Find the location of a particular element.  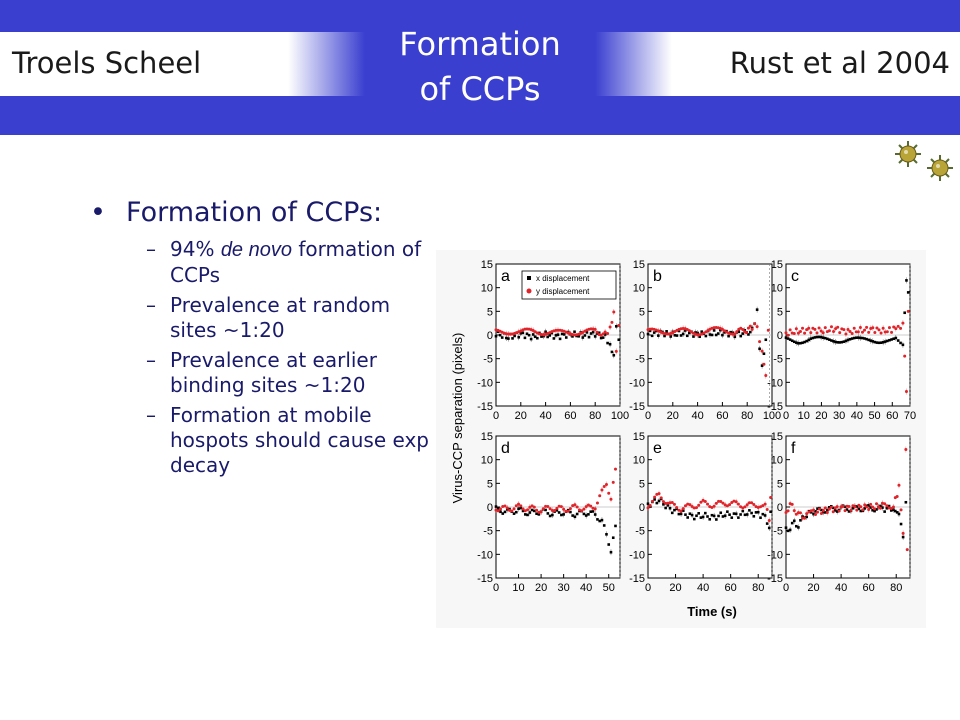

y-tick-label: 0 is located at coordinates (490, 508).